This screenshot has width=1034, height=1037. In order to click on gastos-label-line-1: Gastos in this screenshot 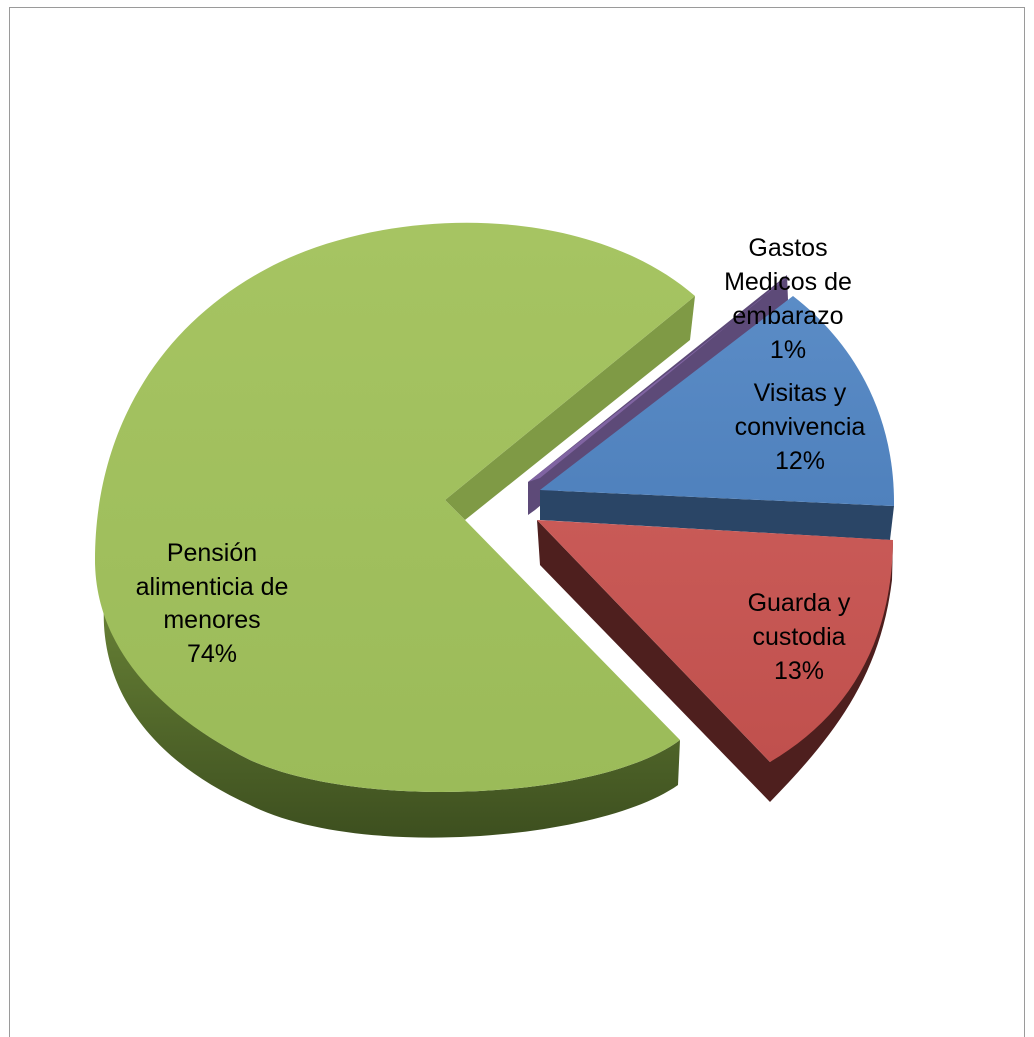, I will do `click(787, 248)`.